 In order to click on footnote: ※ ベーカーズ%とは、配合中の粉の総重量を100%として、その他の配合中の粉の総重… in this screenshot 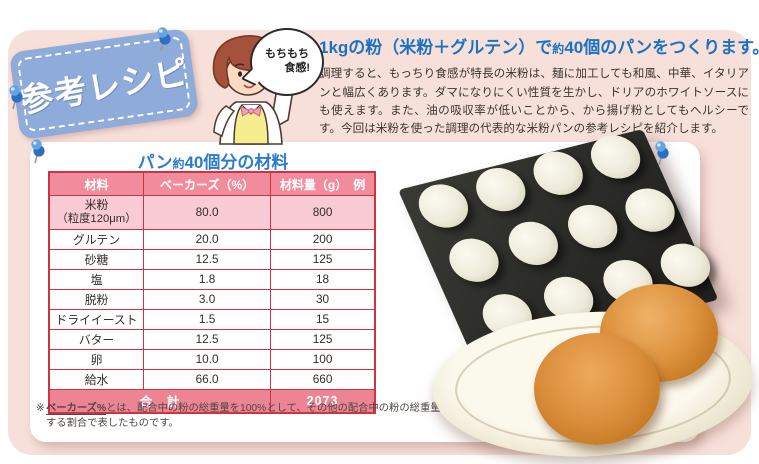, I will do `click(251, 416)`.